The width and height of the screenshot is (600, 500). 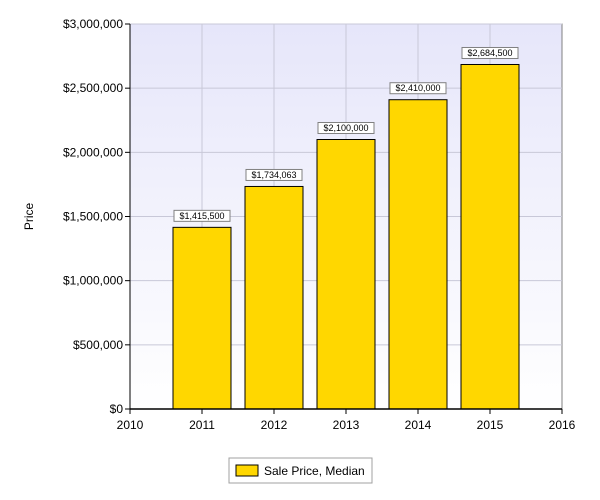 What do you see at coordinates (274, 425) in the screenshot?
I see `x-tick-label: 2012` at bounding box center [274, 425].